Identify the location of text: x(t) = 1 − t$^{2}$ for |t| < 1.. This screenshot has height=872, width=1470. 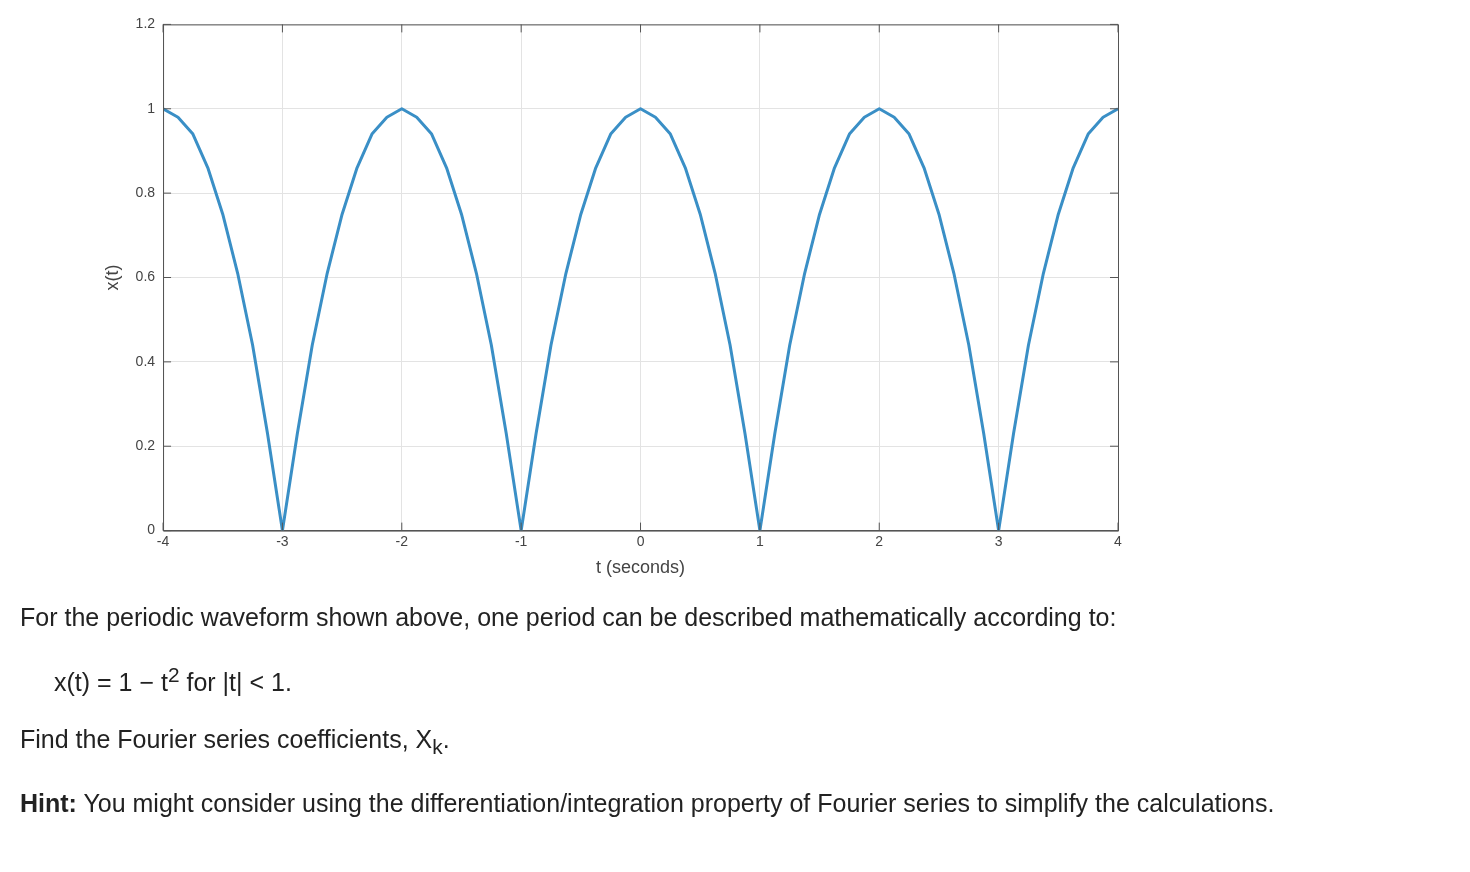
(173, 680).